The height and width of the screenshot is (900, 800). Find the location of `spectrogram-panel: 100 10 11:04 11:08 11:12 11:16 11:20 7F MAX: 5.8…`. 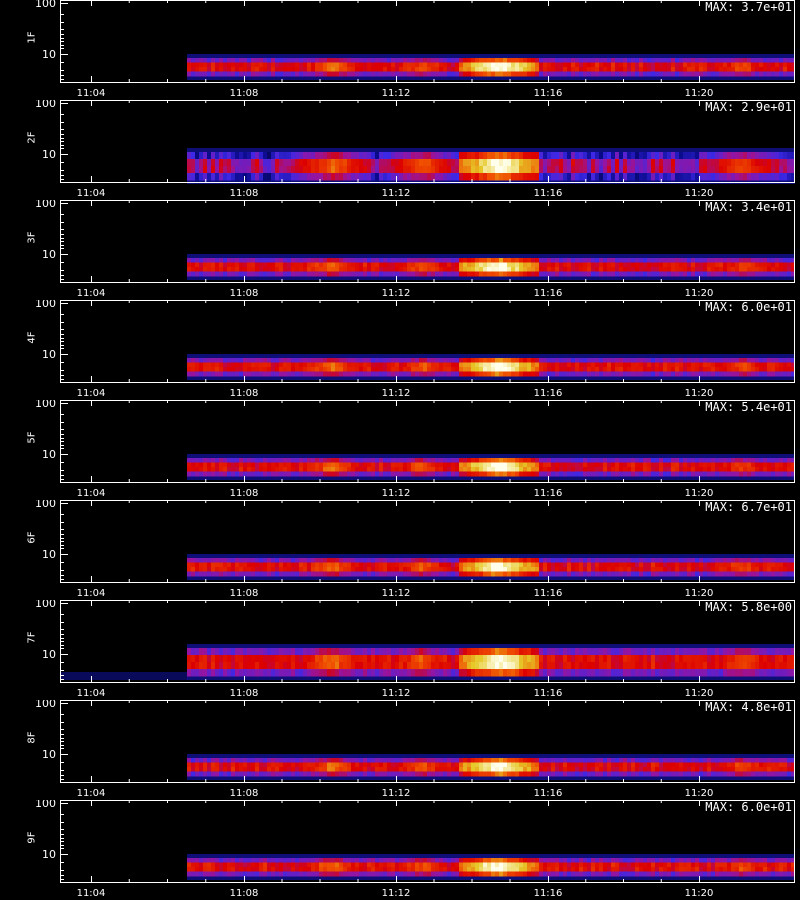

spectrogram-panel: 100 10 11:04 11:08 11:12 11:16 11:20 7F MAX: 5.8… is located at coordinates (400, 650).